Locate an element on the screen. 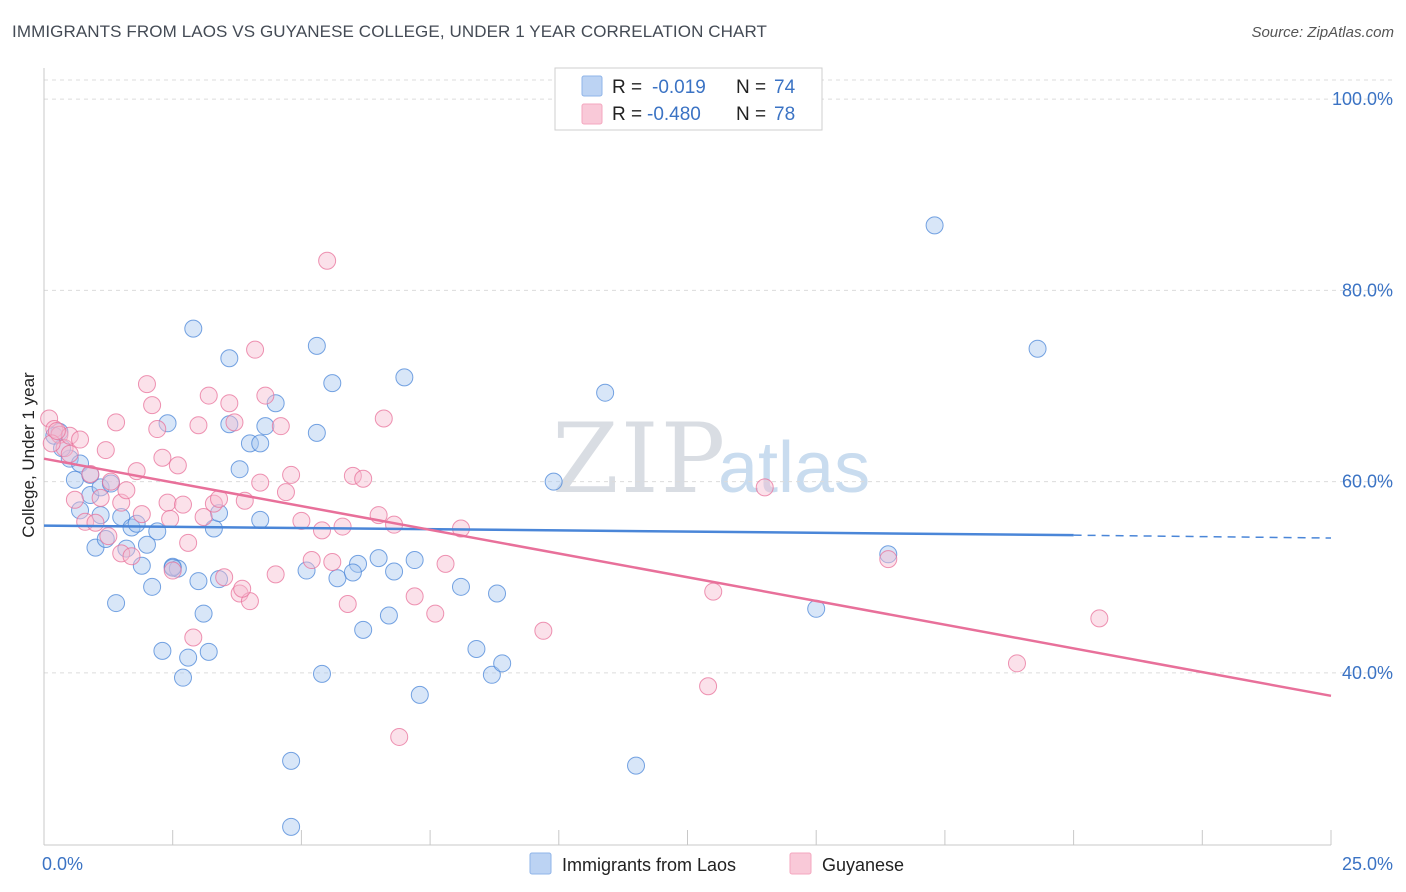 The image size is (1406, 892). stats-legend: R = -0.019 N = 74 R = -0.480 N = 78 is located at coordinates (688, 99).